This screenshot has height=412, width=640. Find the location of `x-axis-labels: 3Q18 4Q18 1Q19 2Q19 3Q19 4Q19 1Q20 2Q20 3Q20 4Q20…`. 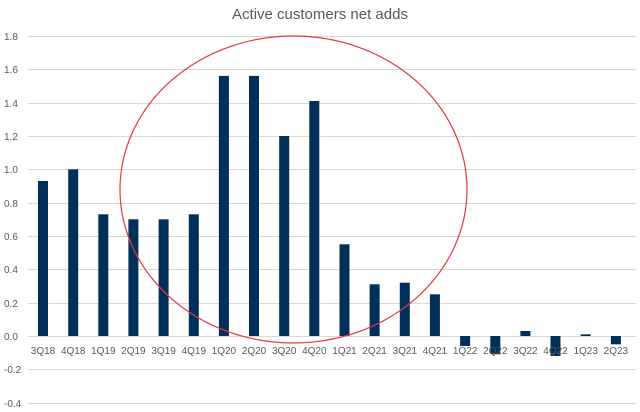

x-axis-labels: 3Q18 4Q18 1Q19 2Q19 3Q19 4Q19 1Q20 2Q20 3Q20 4Q20… is located at coordinates (330, 351).